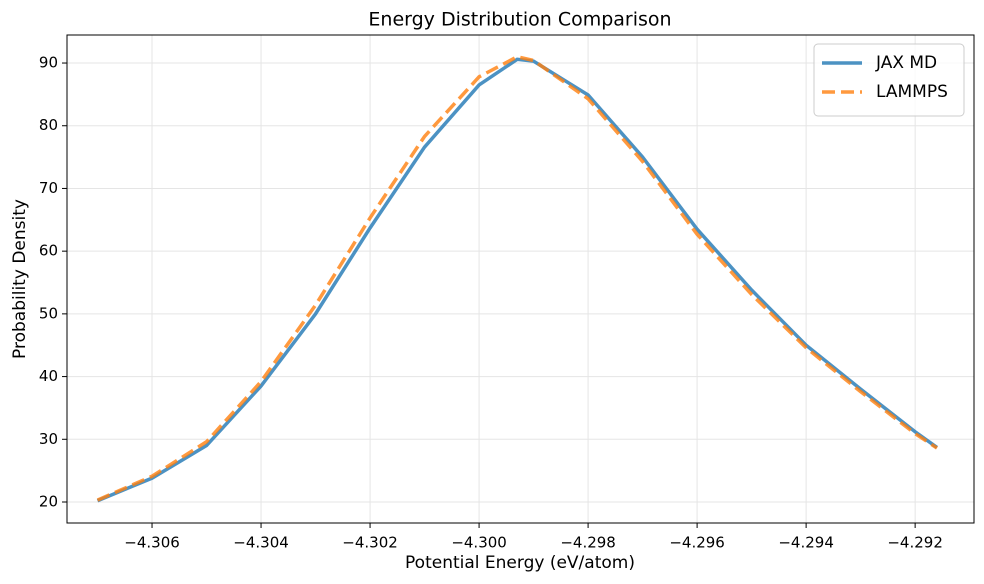 The height and width of the screenshot is (584, 984). Describe the element at coordinates (48, 188) in the screenshot. I see `y-tick-label: 70` at that location.